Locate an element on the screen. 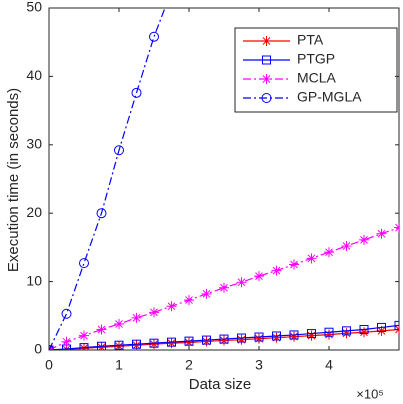 The image size is (403, 404). y-tick-label: 0 is located at coordinates (38, 349).